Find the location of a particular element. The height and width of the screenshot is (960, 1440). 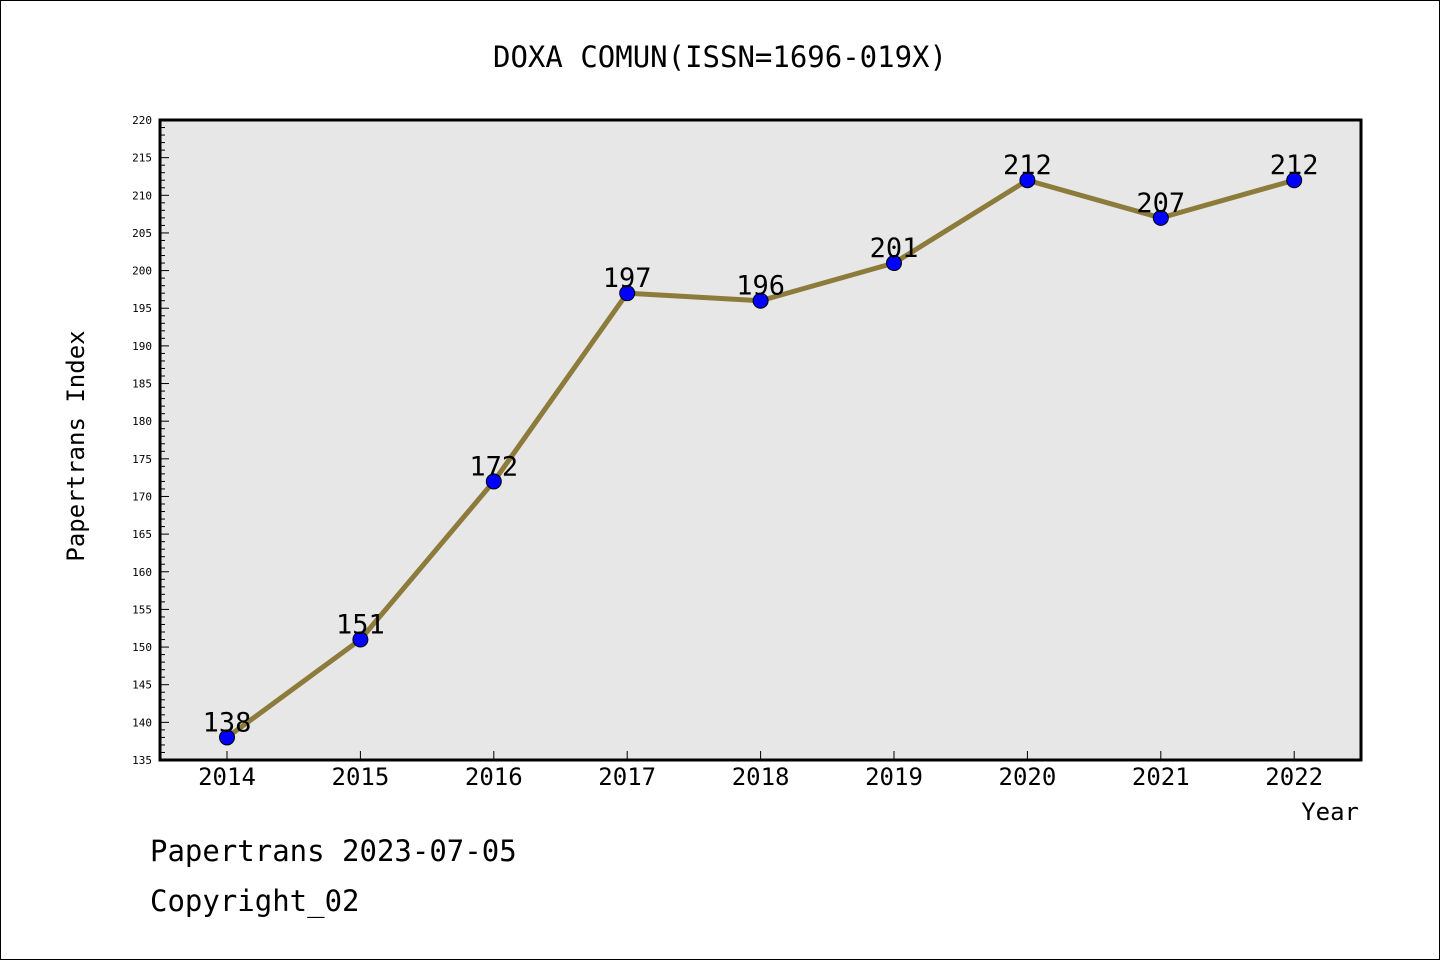

data-label: 201 is located at coordinates (894, 248).